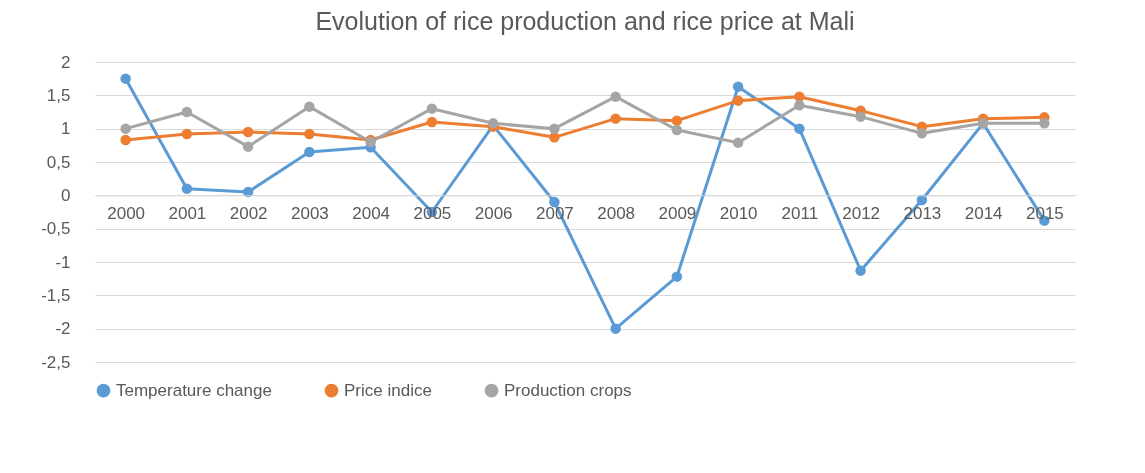 The width and height of the screenshot is (1145, 473). I want to click on y-tick-label: 0,5, so click(58, 162).